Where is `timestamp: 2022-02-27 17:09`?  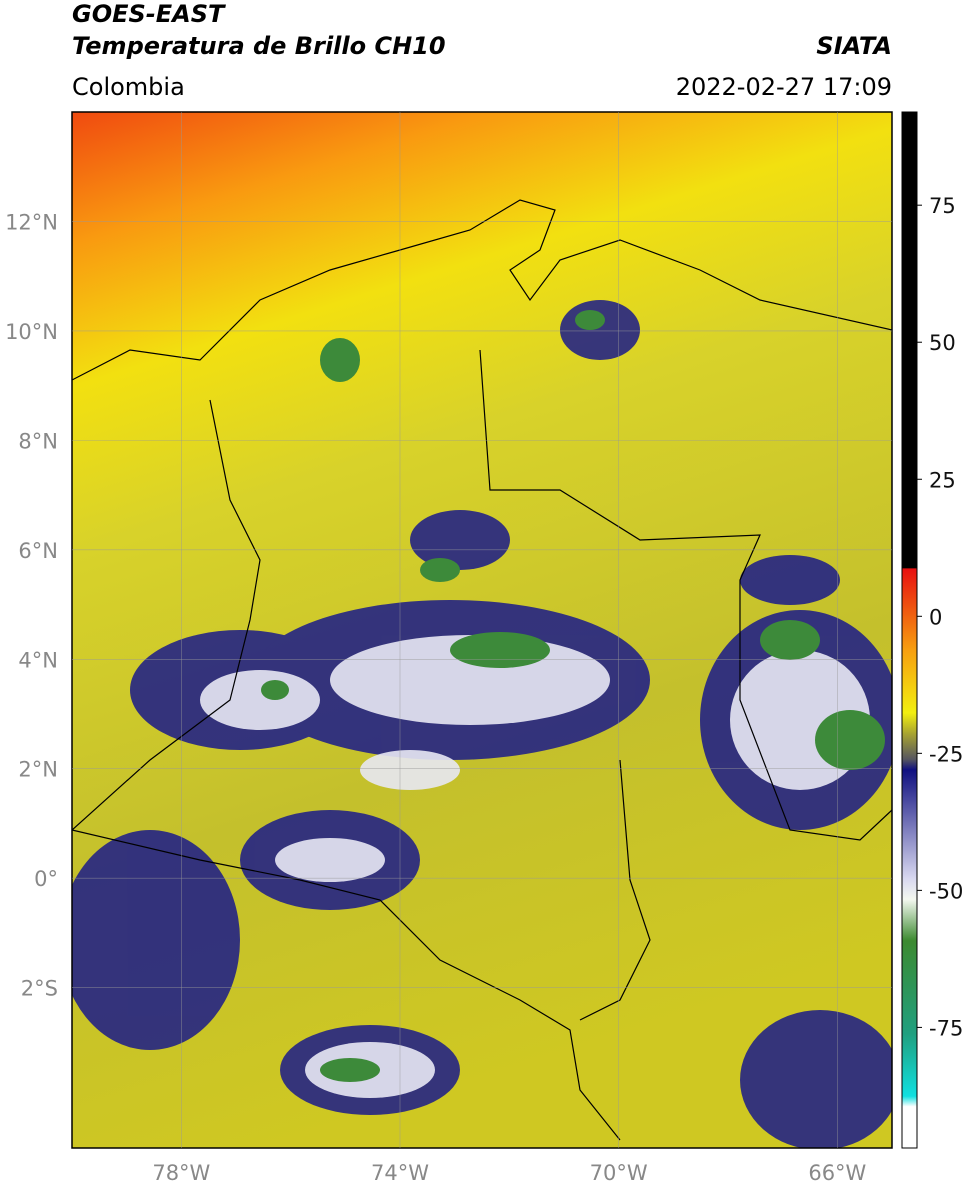
timestamp: 2022-02-27 17:09 is located at coordinates (784, 87).